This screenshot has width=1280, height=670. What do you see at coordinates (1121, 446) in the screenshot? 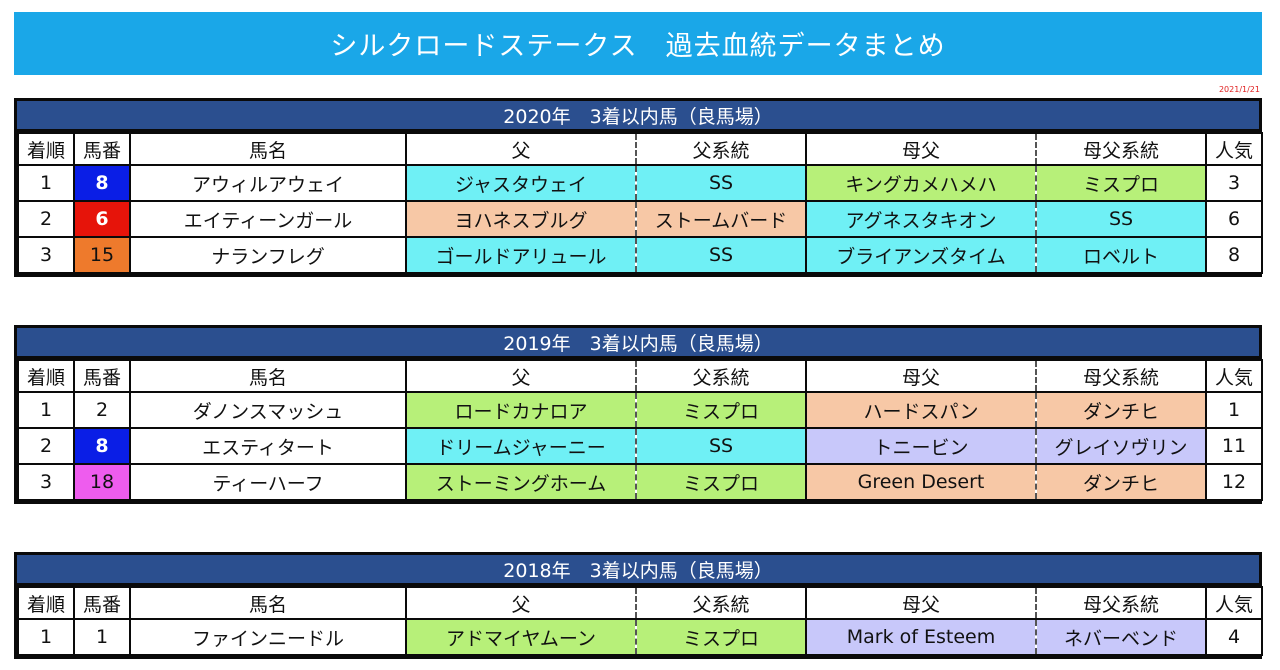
I see `dam-sire-line-cell: グレイソヴリン` at bounding box center [1121, 446].